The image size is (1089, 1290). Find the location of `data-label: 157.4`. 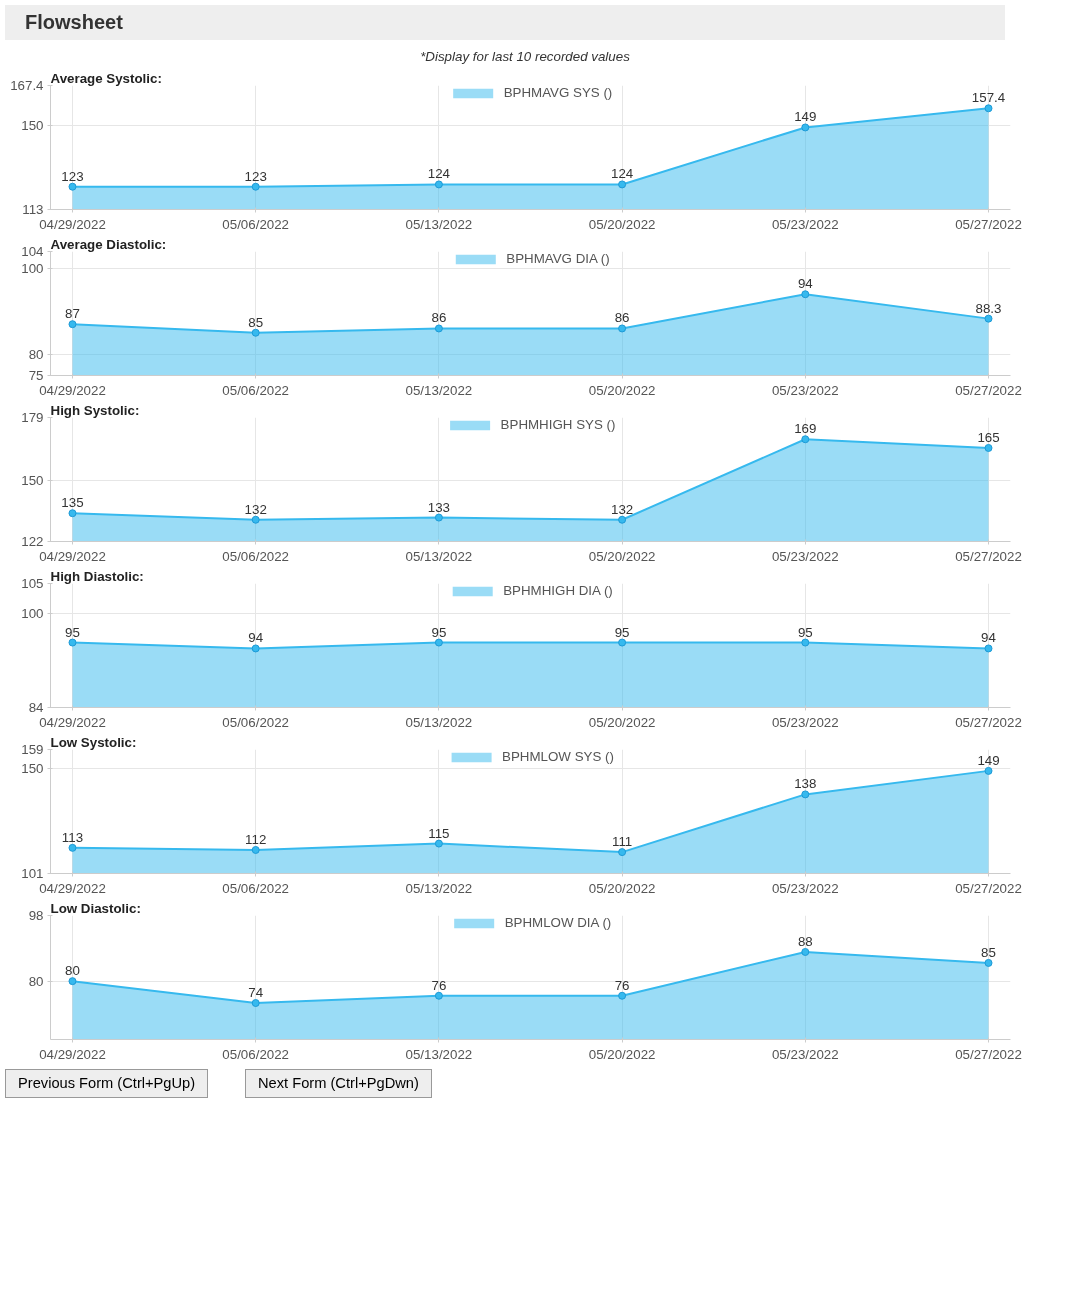

data-label: 157.4 is located at coordinates (988, 98).